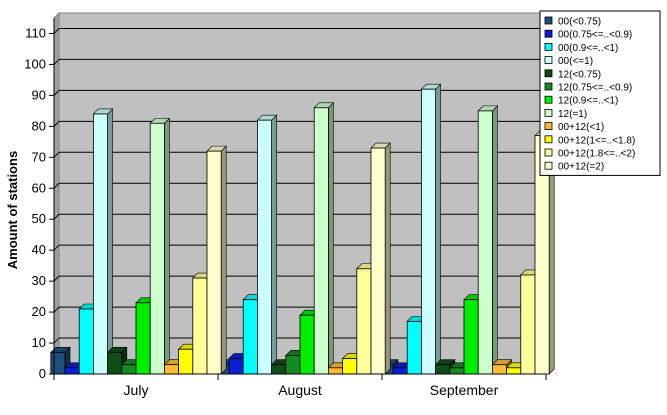 Image resolution: width=667 pixels, height=415 pixels. I want to click on x-tick-label: August, so click(300, 390).